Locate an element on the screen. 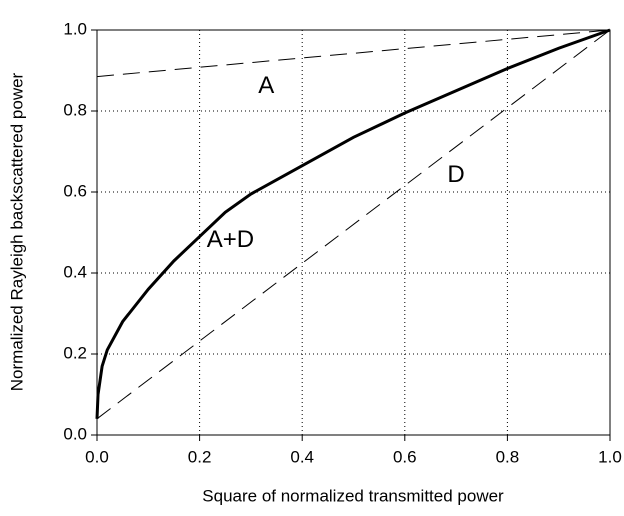  series-label: A+D is located at coordinates (230, 239).